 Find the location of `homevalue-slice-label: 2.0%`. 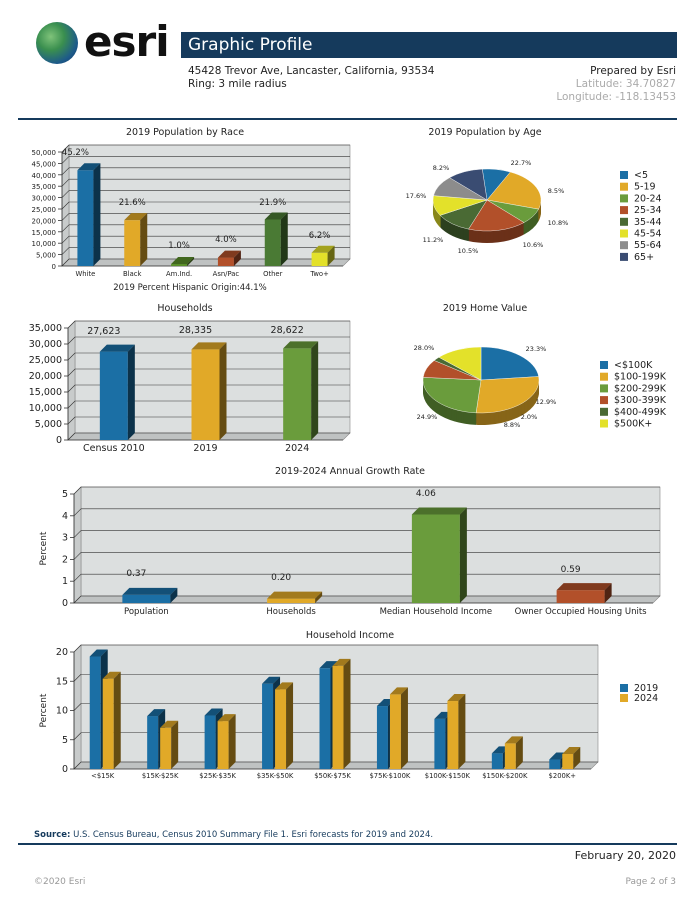

homevalue-slice-label: 2.0% is located at coordinates (529, 417).